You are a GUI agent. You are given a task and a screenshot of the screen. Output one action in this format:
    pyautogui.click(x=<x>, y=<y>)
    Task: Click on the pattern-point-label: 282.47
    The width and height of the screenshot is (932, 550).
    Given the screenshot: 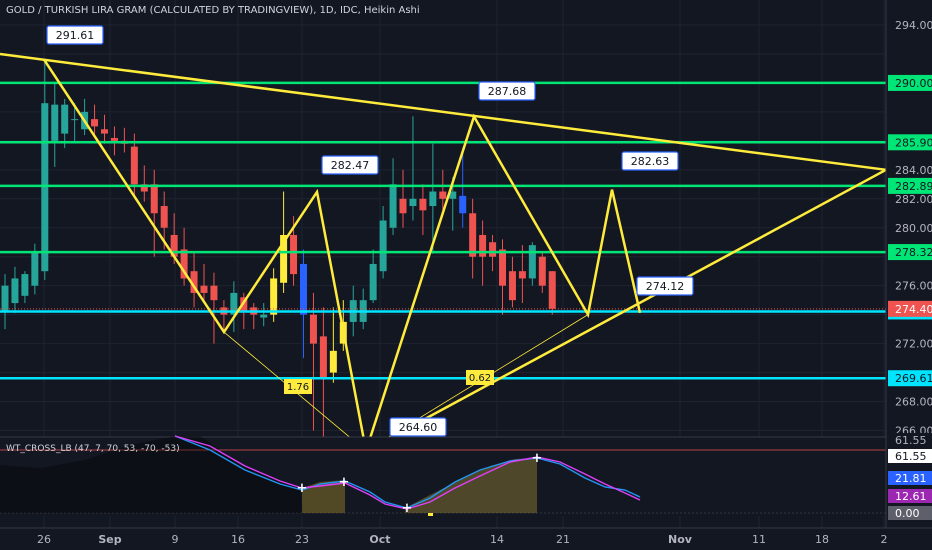 What is the action you would take?
    pyautogui.click(x=350, y=165)
    